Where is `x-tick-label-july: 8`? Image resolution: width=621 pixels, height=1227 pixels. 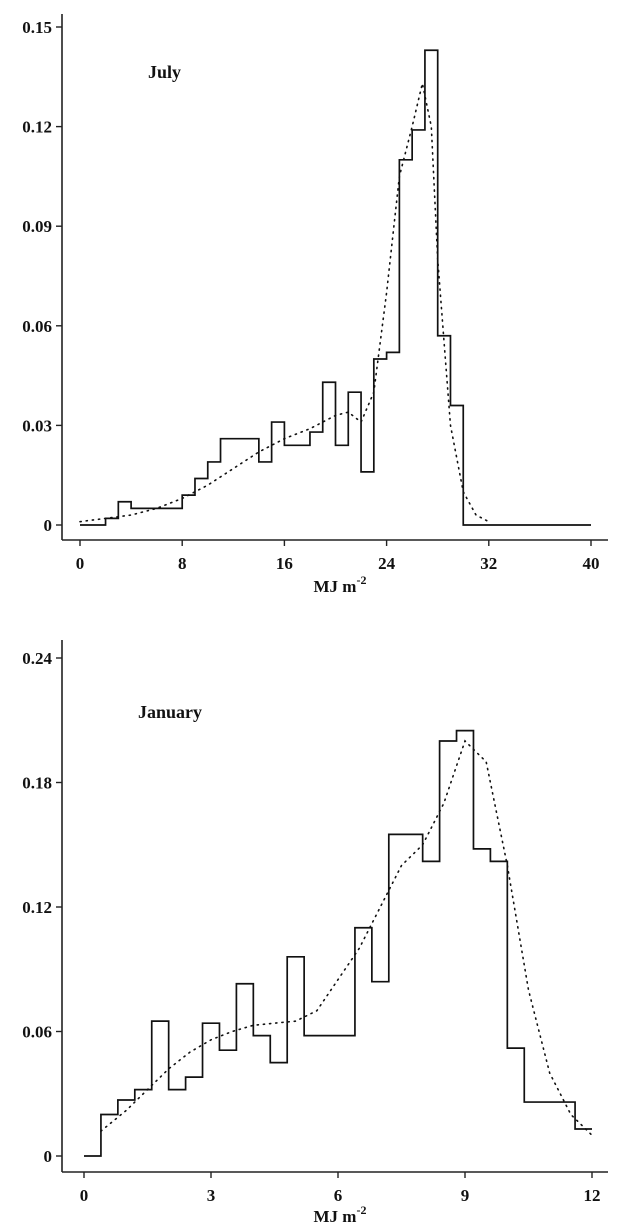
x-tick-label-july: 8 is located at coordinates (182, 563).